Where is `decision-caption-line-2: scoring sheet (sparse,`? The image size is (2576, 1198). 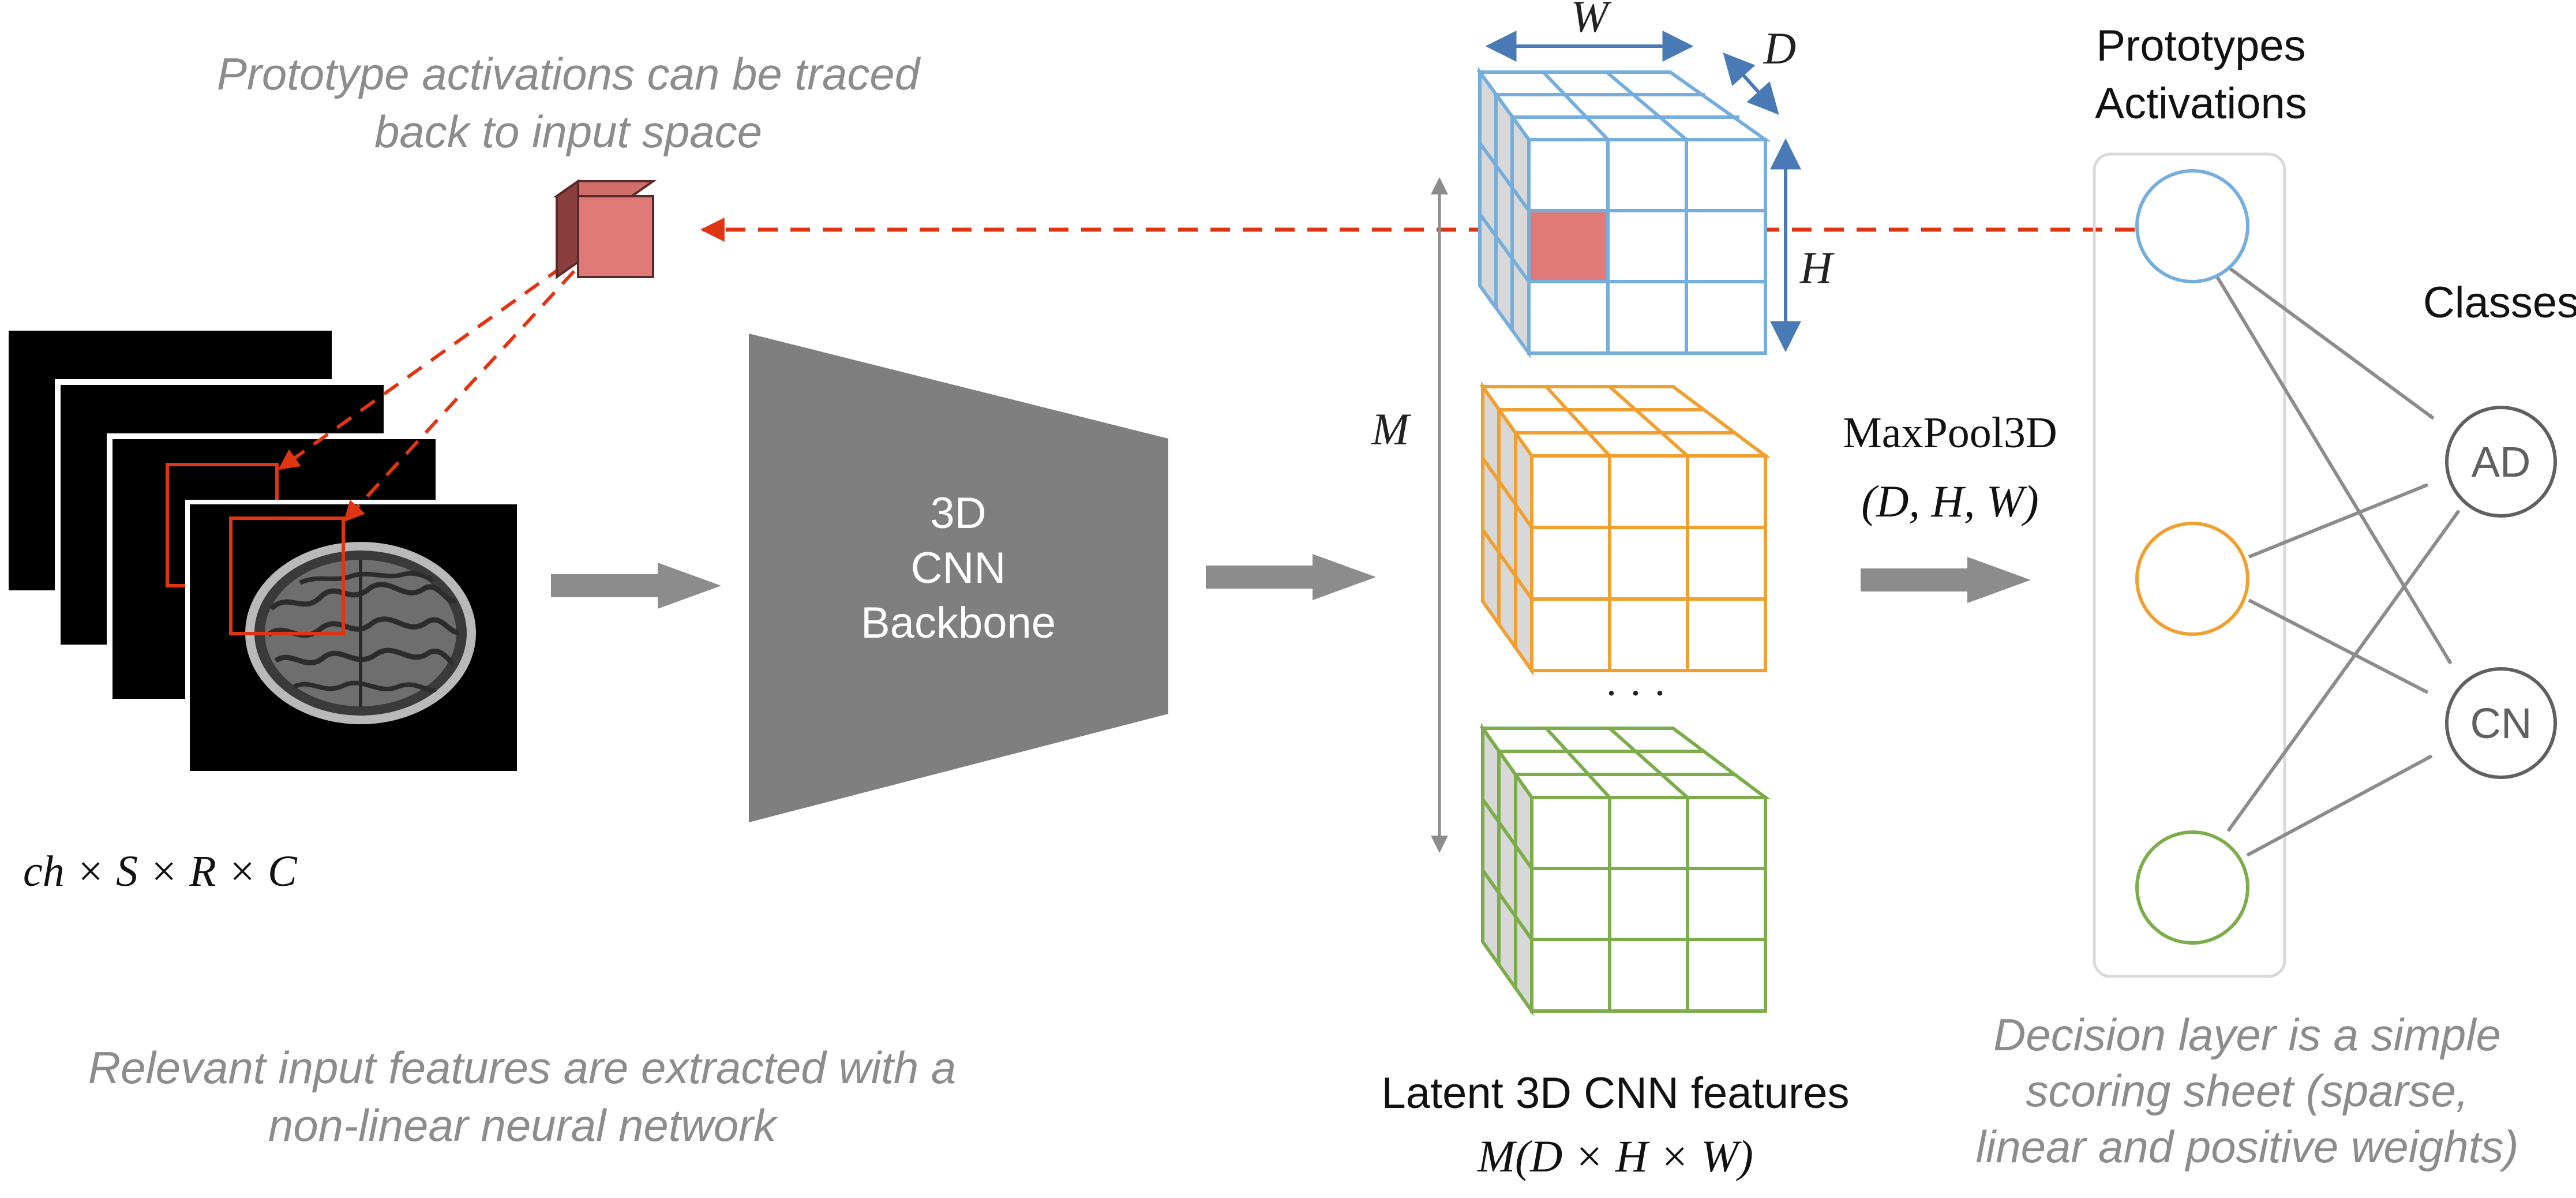
decision-caption-line-2: scoring sheet (sparse, is located at coordinates (2247, 1090).